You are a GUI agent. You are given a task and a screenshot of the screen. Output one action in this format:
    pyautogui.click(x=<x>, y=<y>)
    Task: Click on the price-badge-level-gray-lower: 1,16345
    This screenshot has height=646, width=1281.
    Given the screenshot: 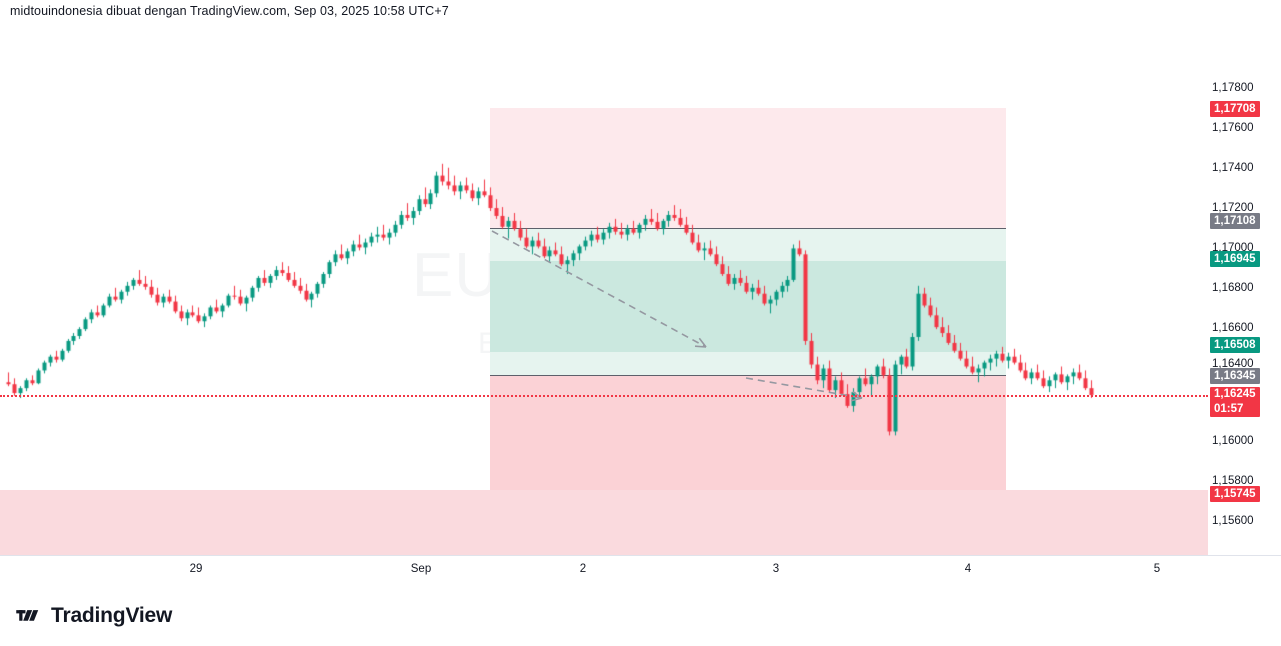 What is the action you would take?
    pyautogui.click(x=1235, y=376)
    